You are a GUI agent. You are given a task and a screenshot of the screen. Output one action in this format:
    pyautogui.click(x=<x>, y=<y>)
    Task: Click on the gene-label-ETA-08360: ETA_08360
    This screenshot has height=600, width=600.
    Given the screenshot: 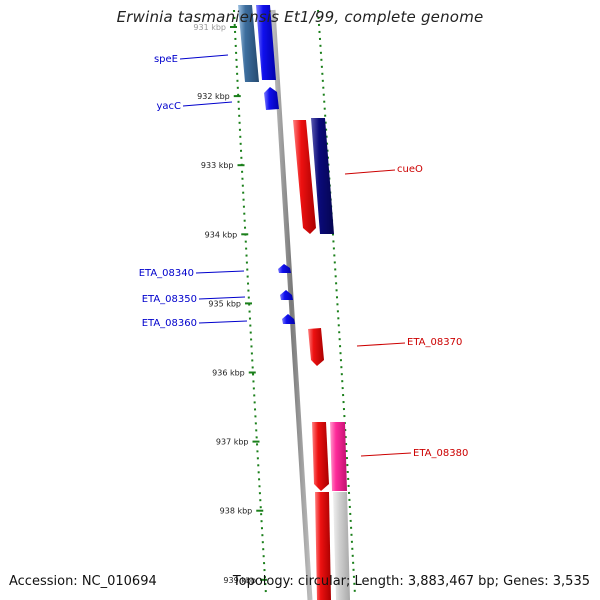 What is the action you would take?
    pyautogui.click(x=169, y=323)
    